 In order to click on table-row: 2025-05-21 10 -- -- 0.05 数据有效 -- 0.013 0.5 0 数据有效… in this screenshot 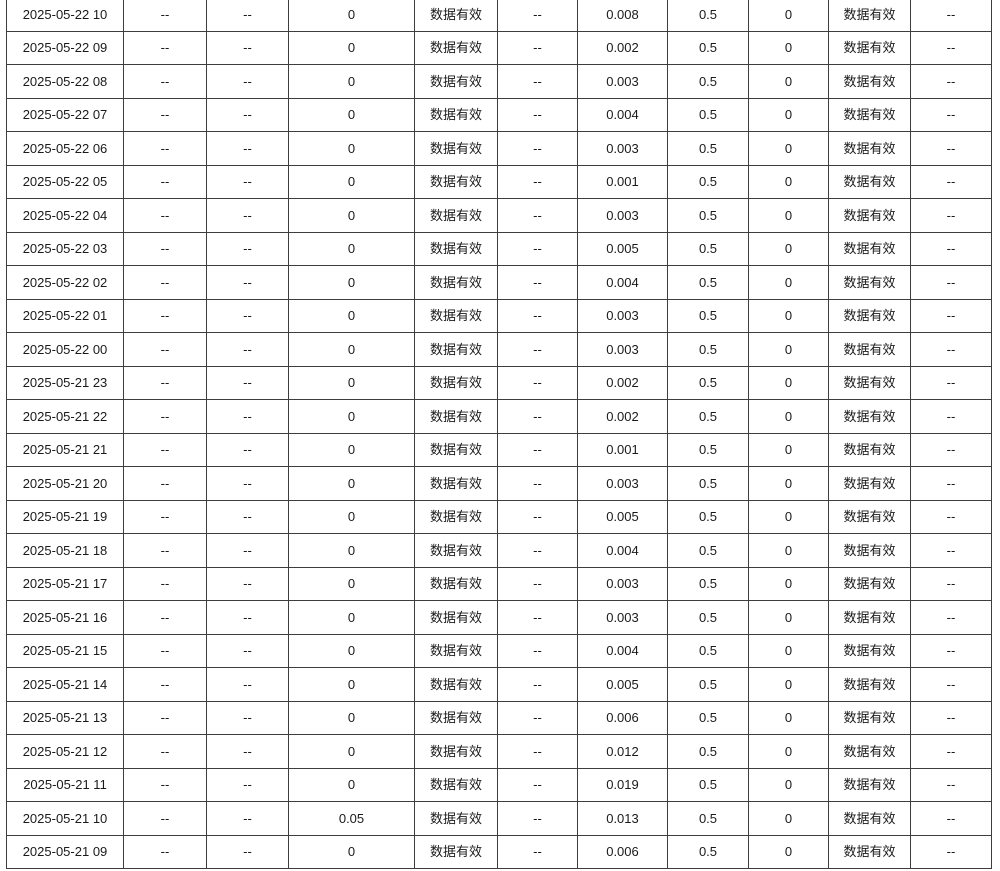, I will do `click(499, 818)`.